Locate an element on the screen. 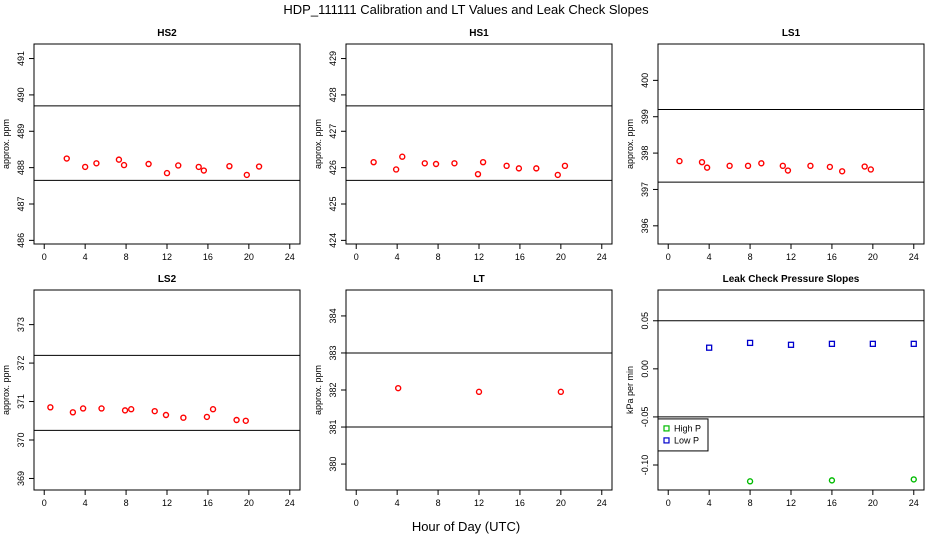  y-tick-label: 399 is located at coordinates (645, 116).